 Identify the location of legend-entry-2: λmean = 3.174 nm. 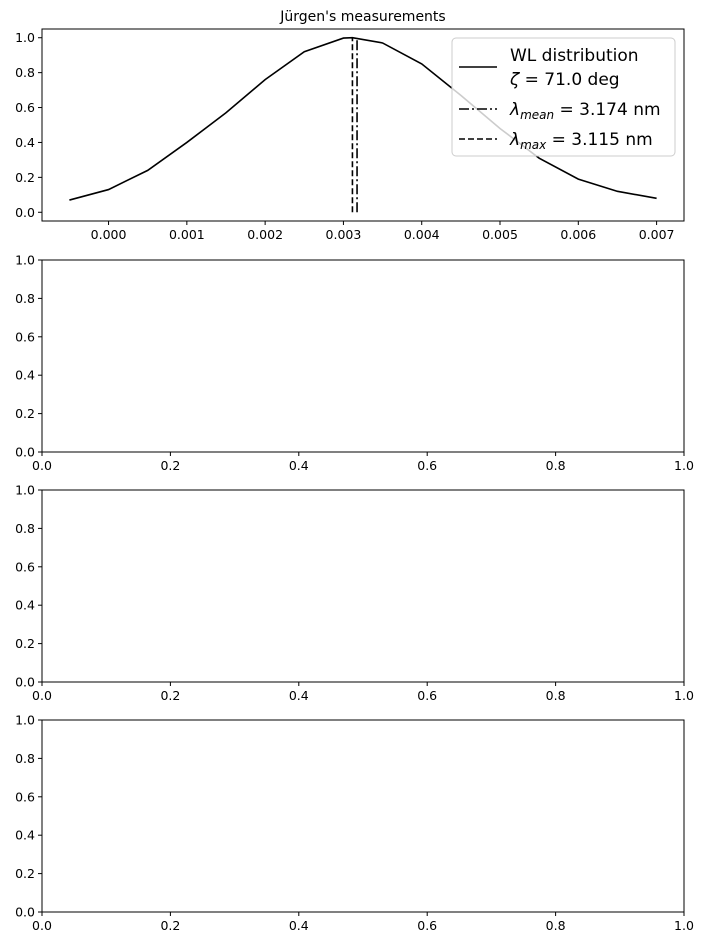
(585, 111).